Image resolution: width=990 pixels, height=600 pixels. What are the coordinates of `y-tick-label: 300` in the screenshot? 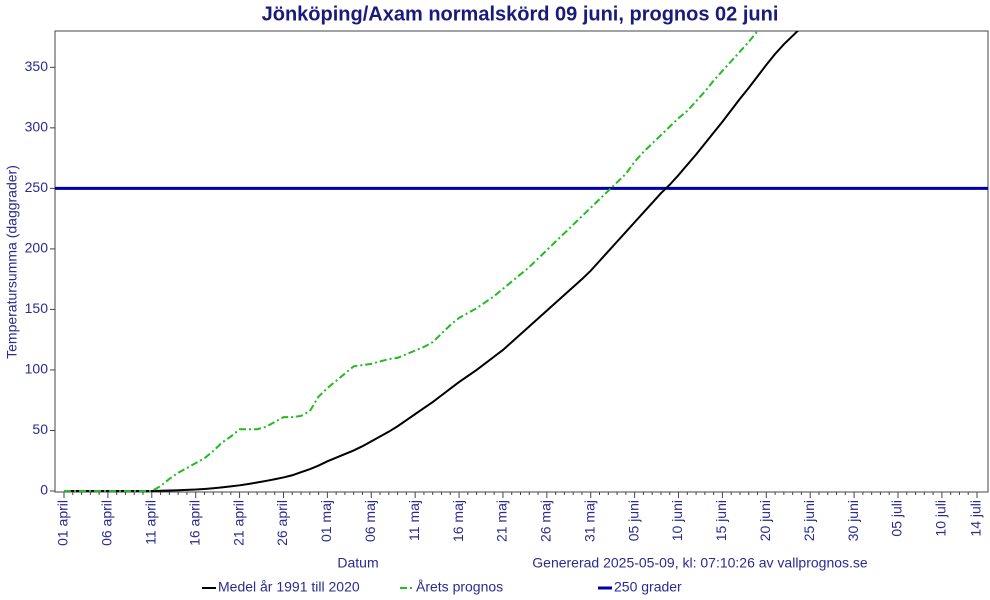 It's located at (37, 127).